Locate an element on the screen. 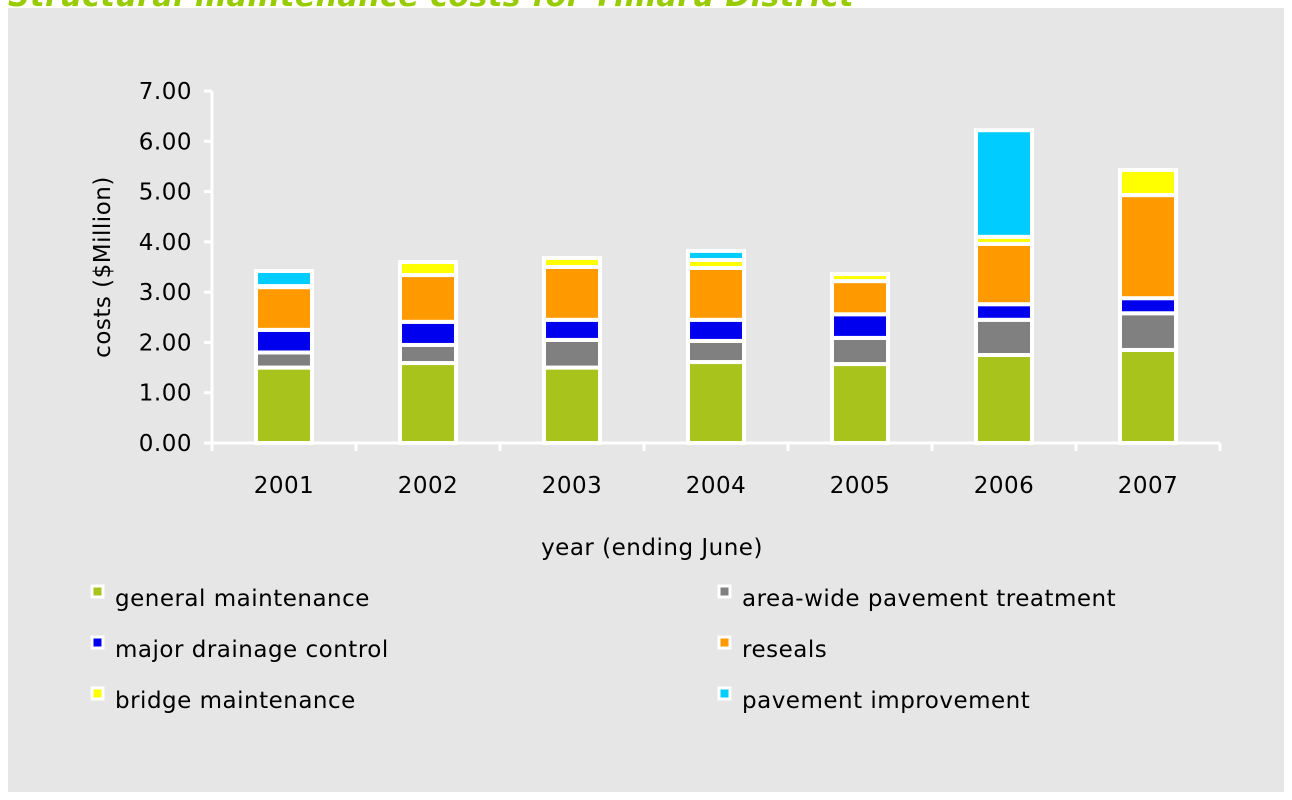 The height and width of the screenshot is (800, 1292). x-tick-label: 2005 is located at coordinates (860, 486).